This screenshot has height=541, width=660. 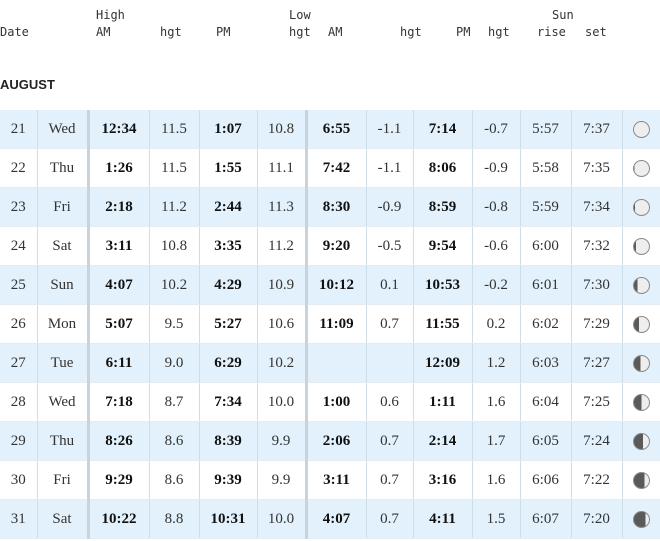 I want to click on weekday-cell: Sat, so click(x=63, y=519).